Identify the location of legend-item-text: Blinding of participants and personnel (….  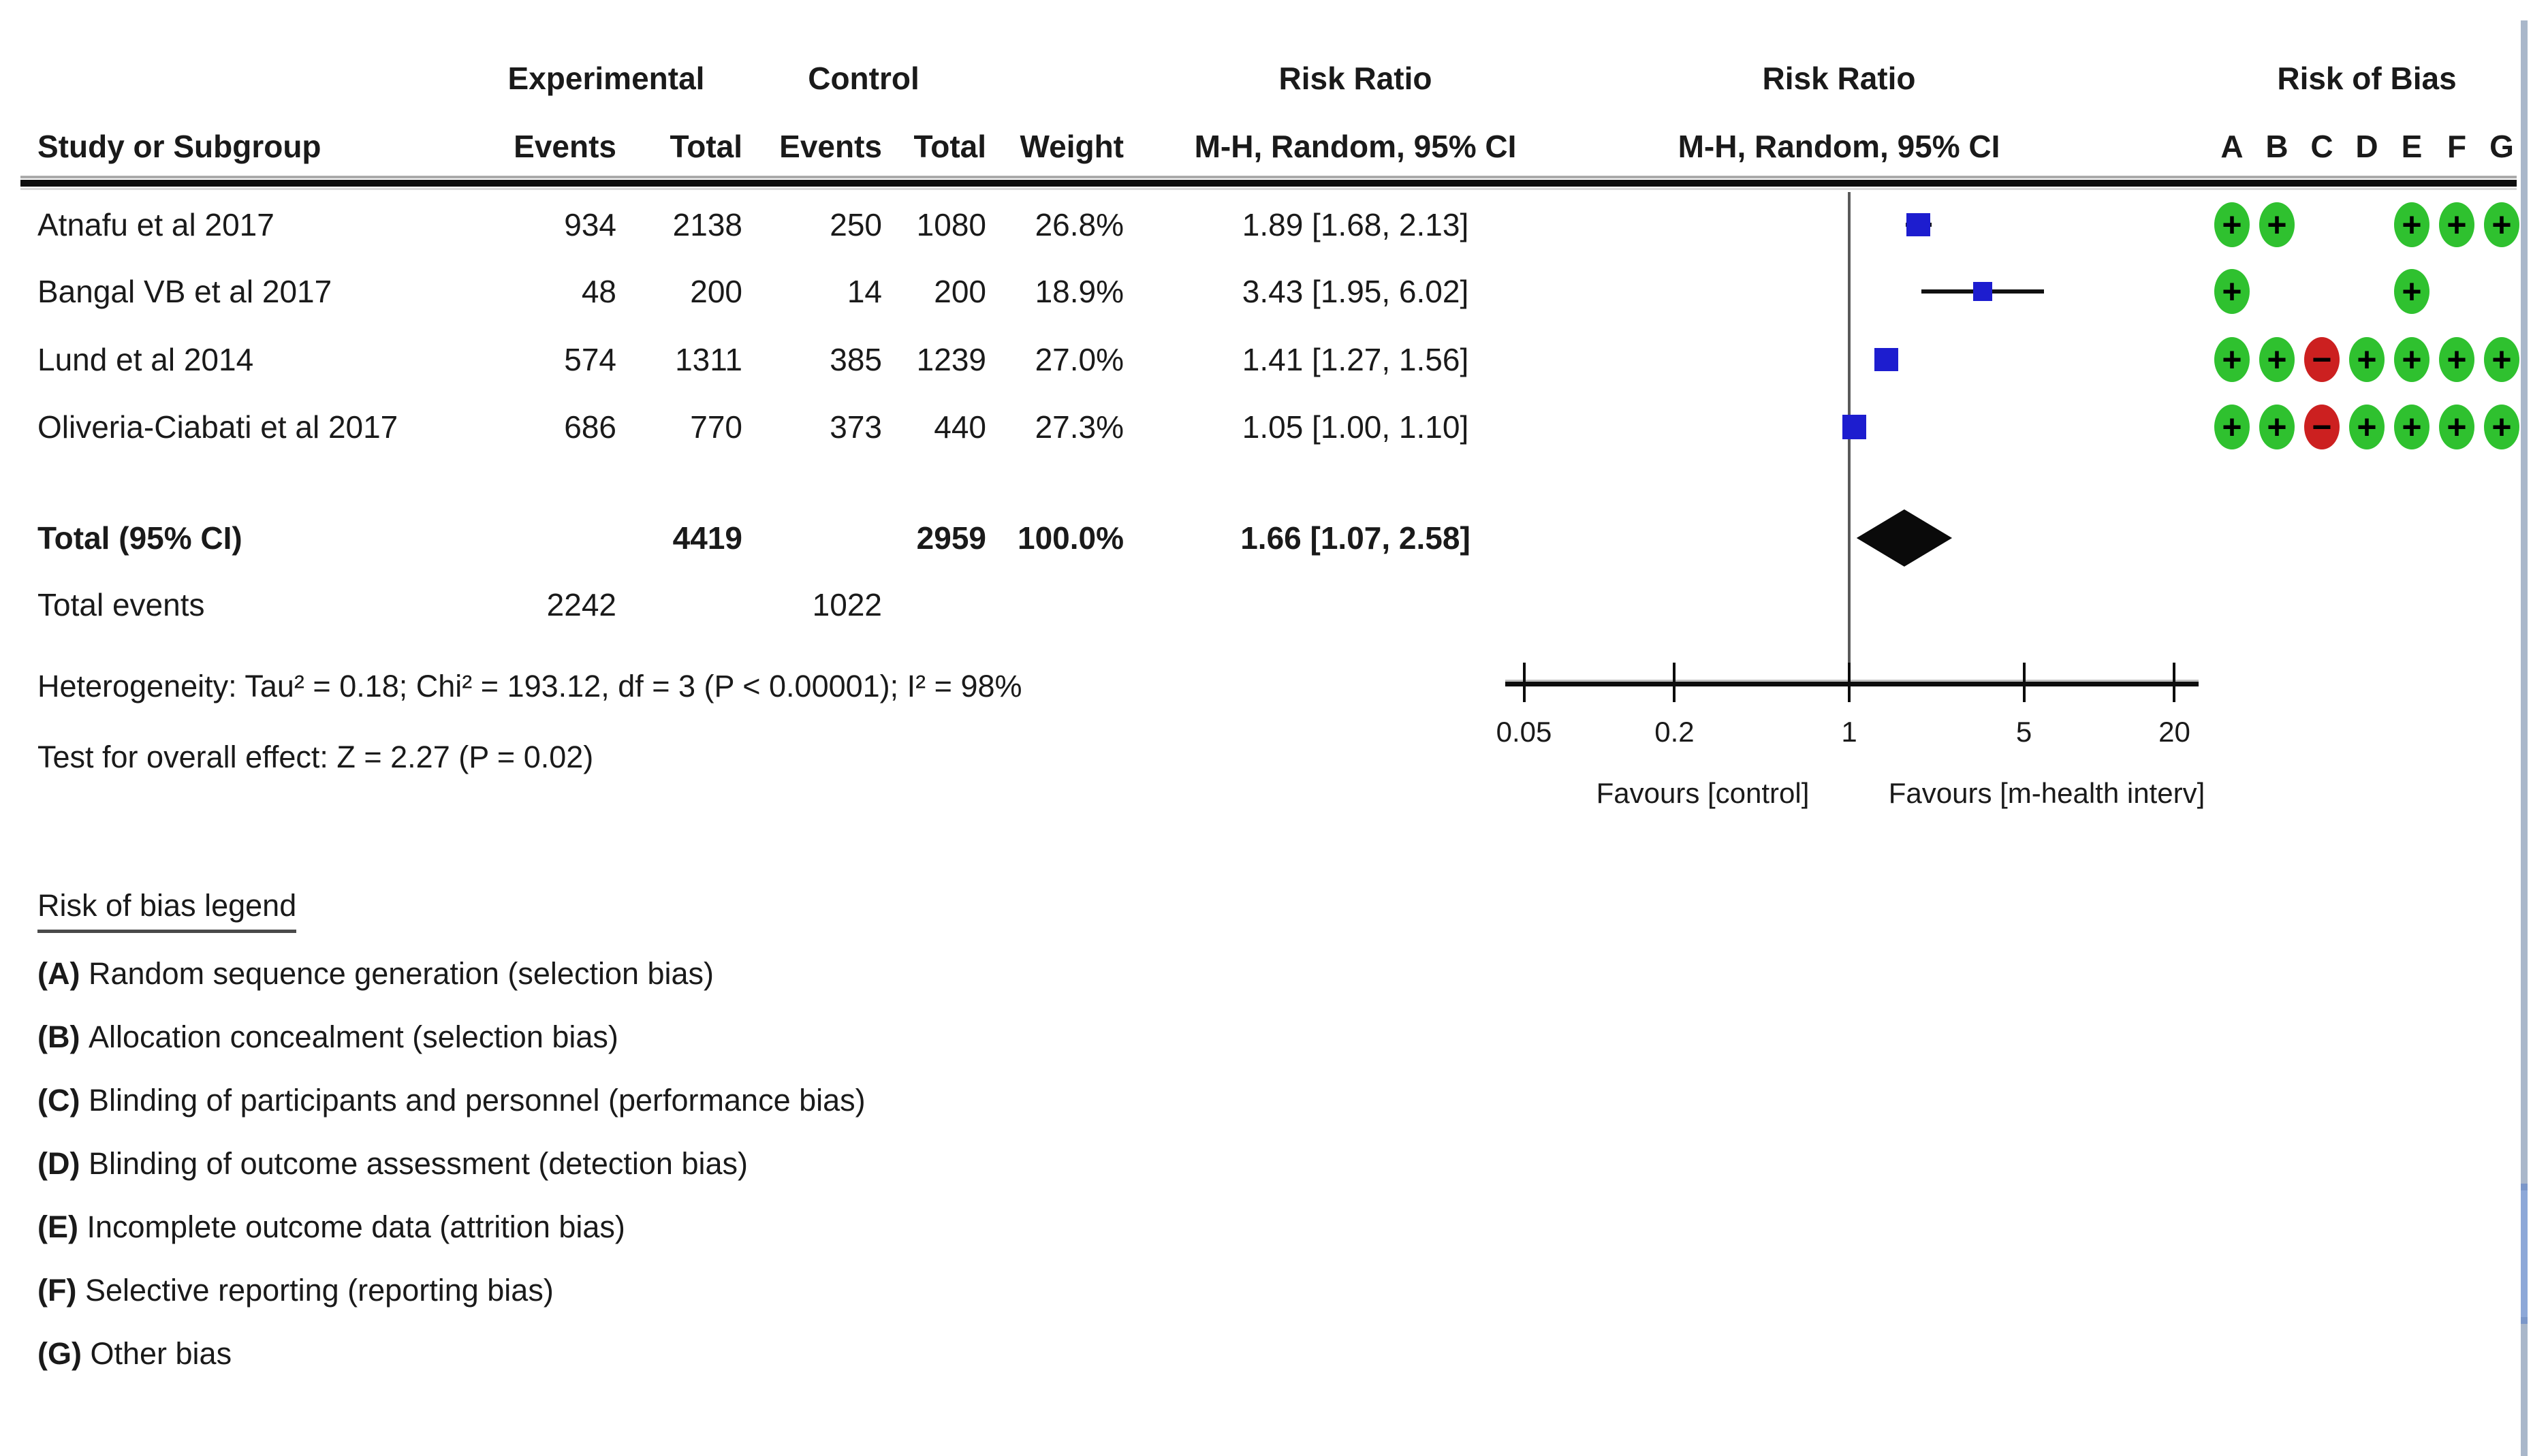
(477, 1100).